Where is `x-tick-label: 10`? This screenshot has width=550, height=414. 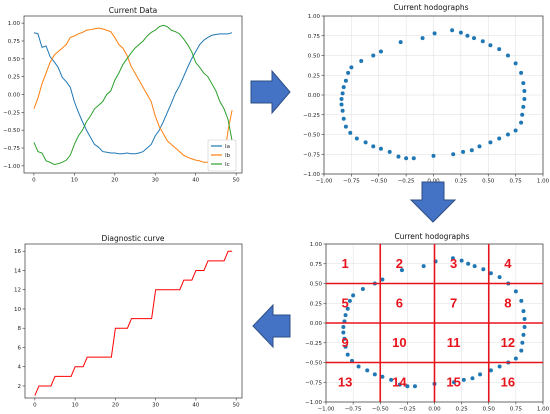 x-tick-label: 10 is located at coordinates (74, 181).